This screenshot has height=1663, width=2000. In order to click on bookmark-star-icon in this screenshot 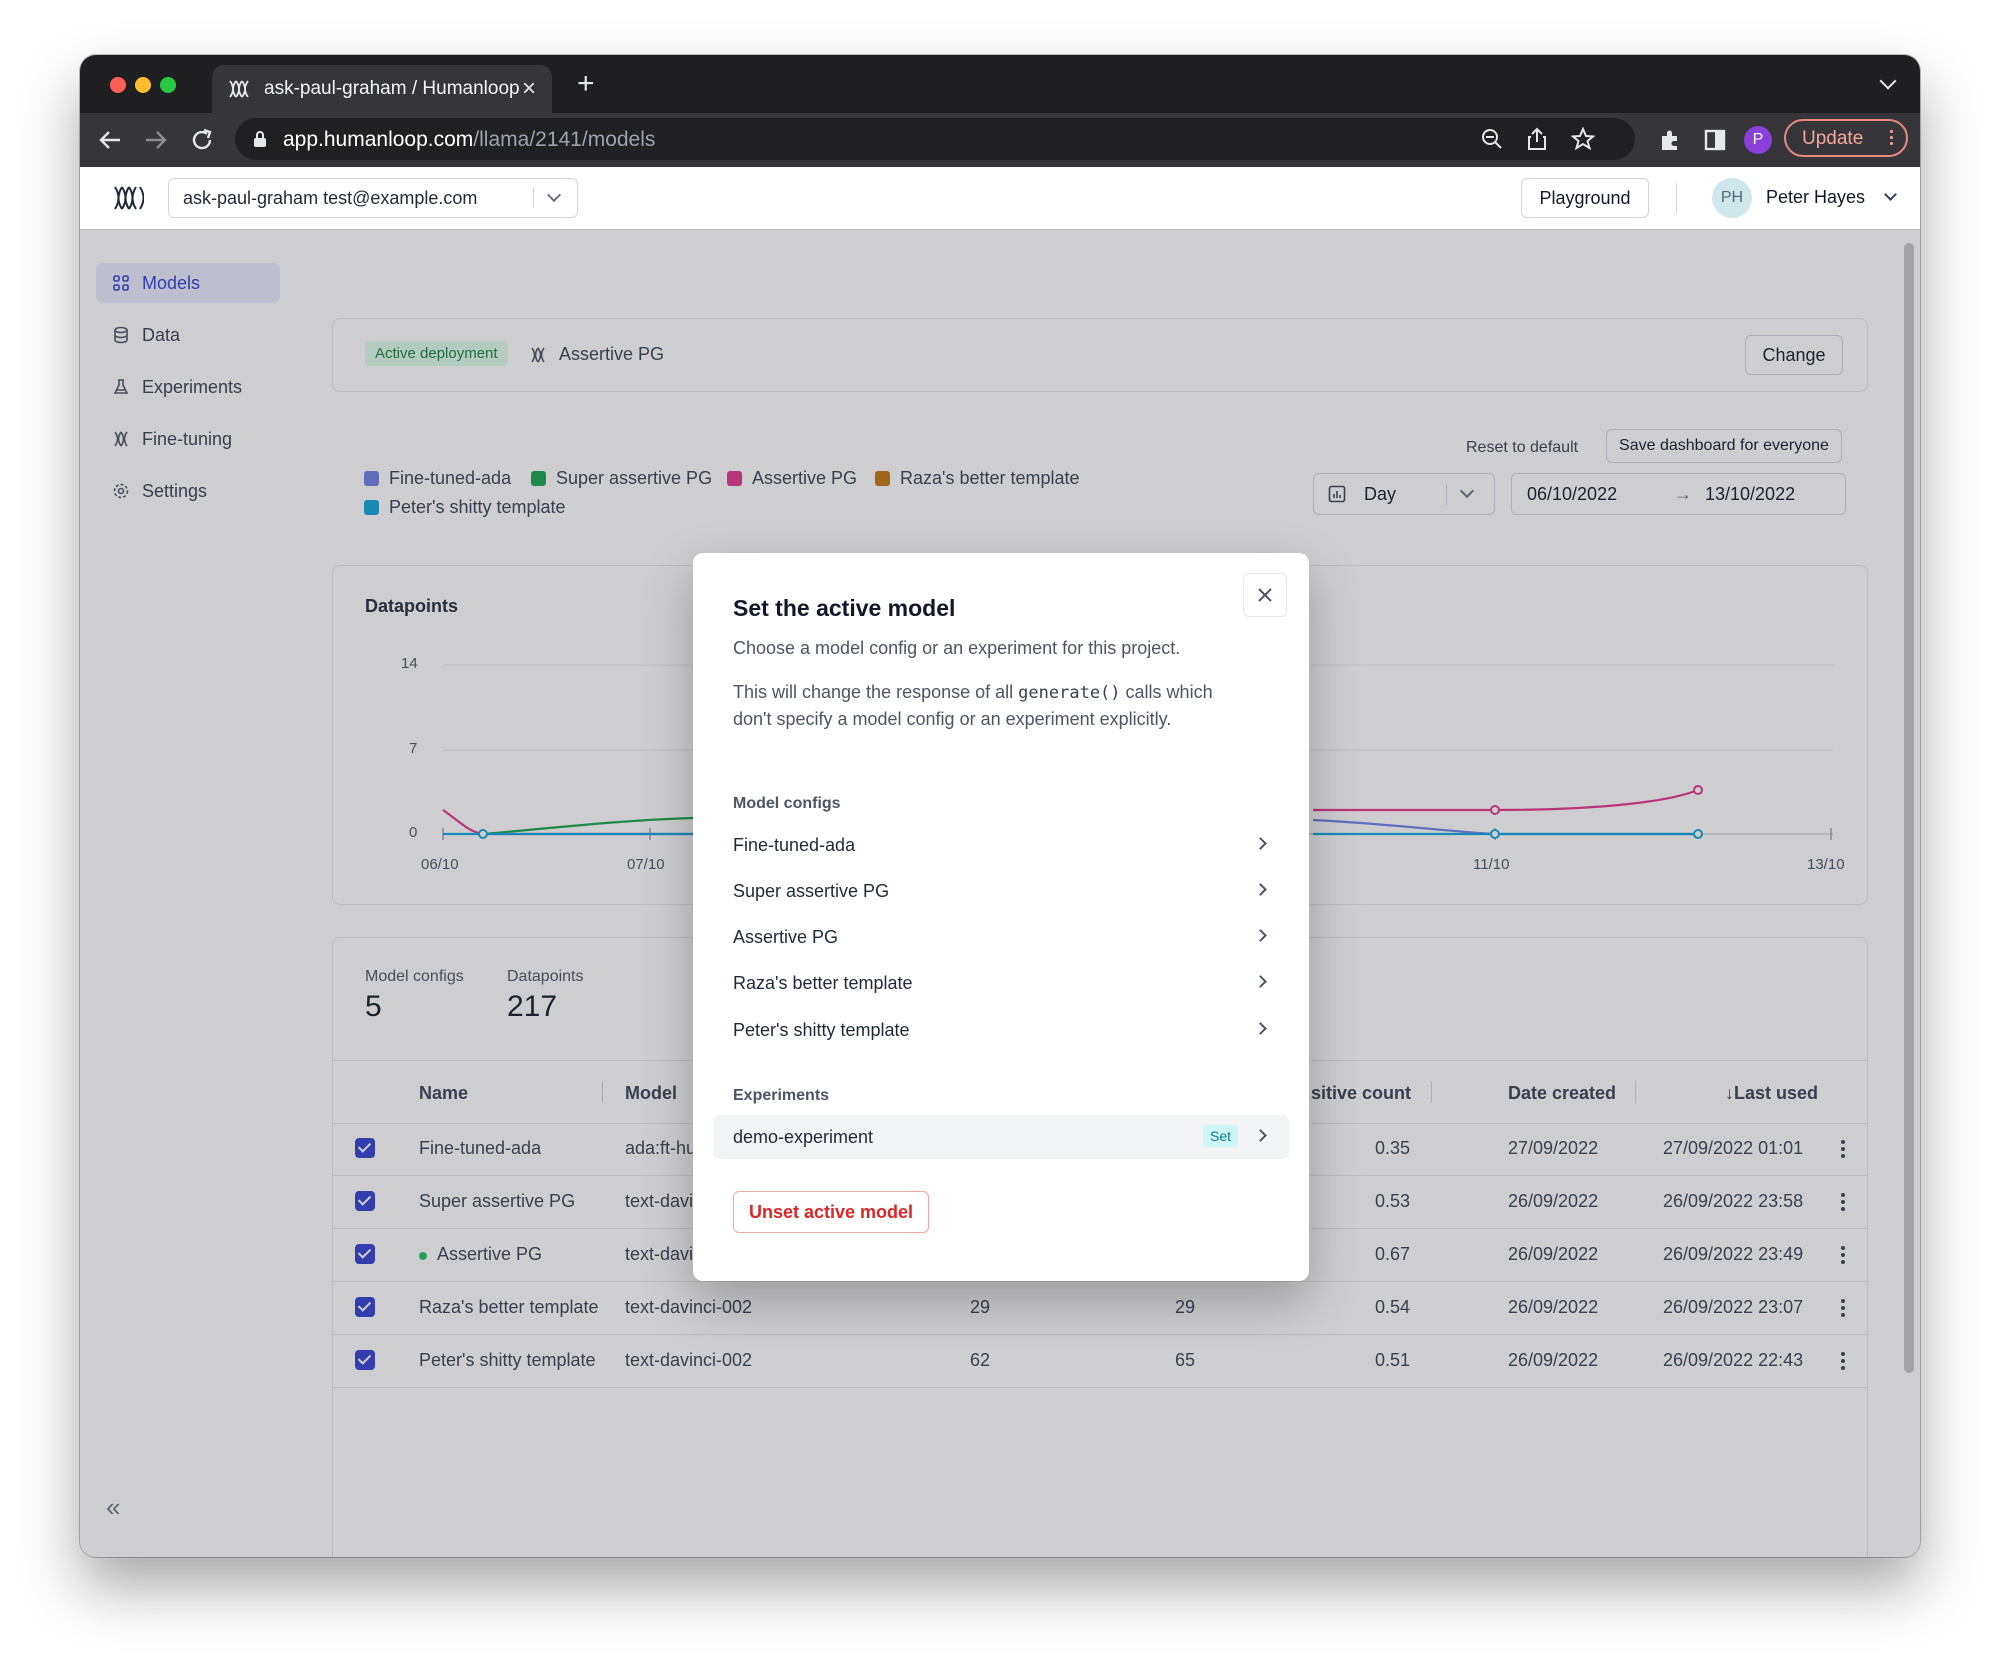, I will do `click(1583, 139)`.